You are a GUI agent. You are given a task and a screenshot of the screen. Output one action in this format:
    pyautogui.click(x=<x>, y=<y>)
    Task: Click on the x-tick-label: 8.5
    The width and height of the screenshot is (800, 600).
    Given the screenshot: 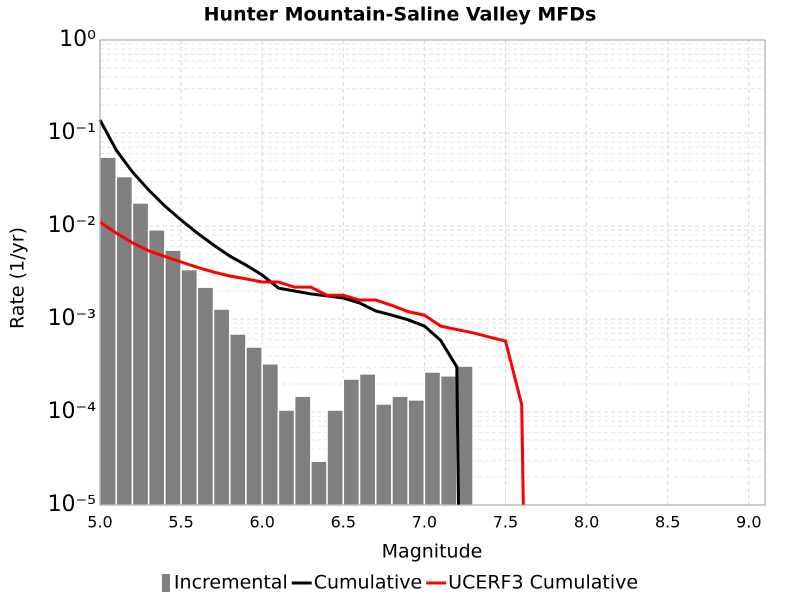 What is the action you would take?
    pyautogui.click(x=667, y=522)
    